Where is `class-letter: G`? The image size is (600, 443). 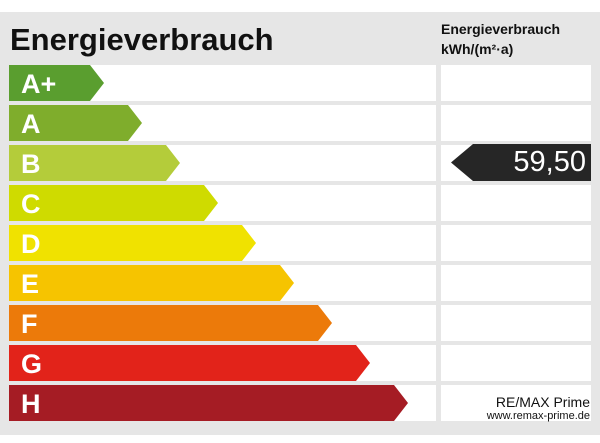
class-letter: G is located at coordinates (32, 364).